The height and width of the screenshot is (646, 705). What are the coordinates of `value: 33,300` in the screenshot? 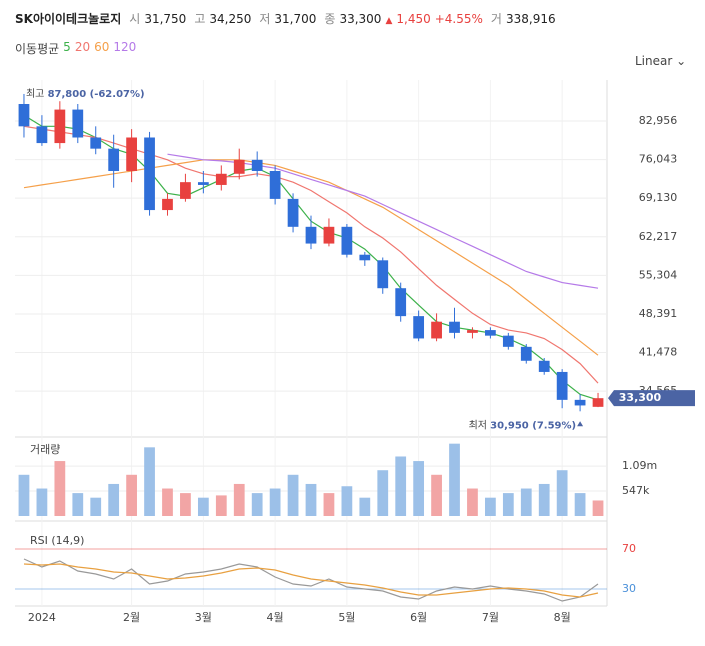 It's located at (360, 19).